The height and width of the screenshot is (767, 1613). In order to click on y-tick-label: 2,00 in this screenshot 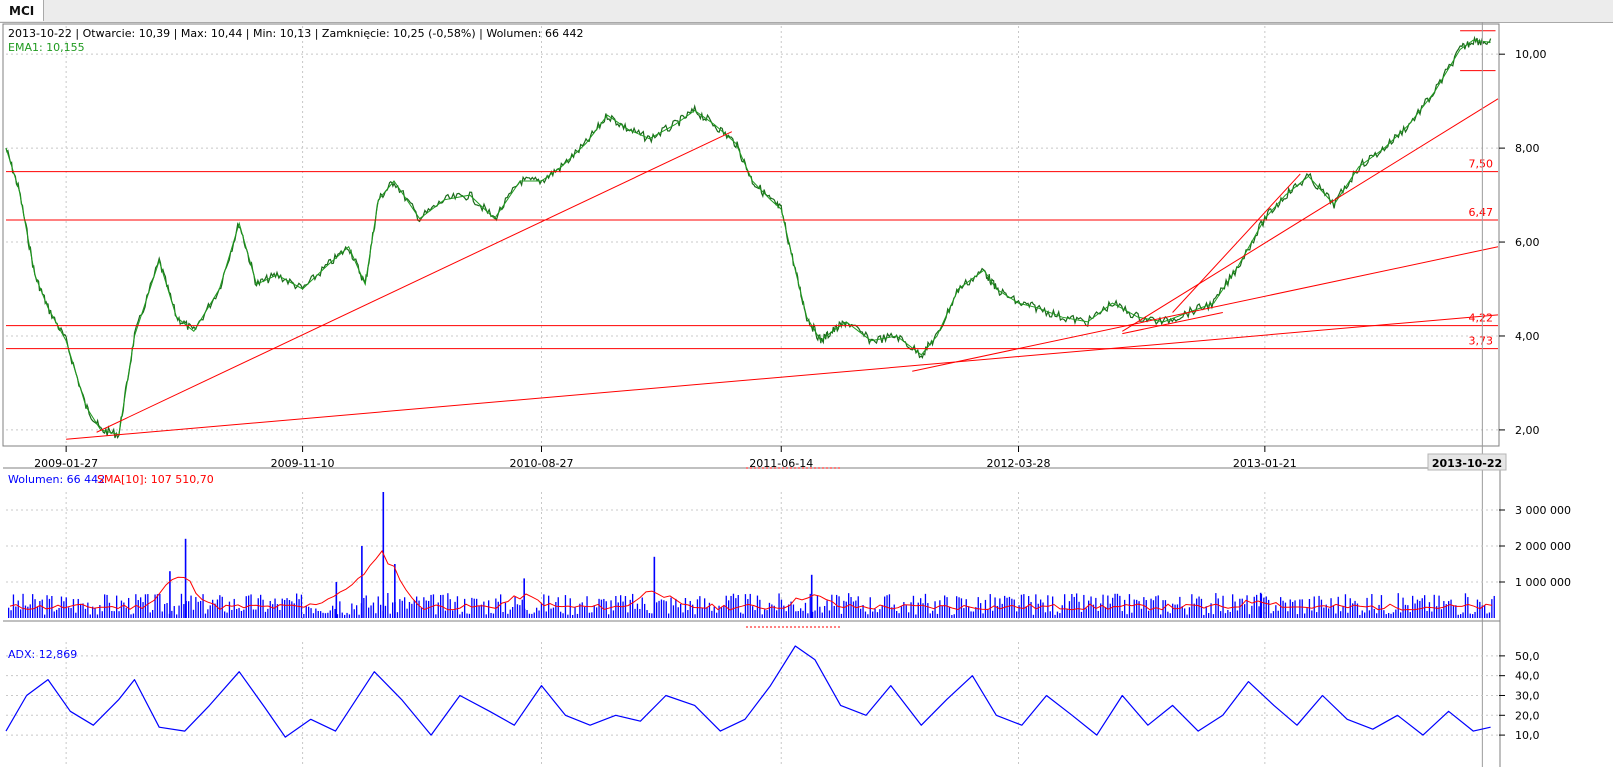, I will do `click(1527, 430)`.